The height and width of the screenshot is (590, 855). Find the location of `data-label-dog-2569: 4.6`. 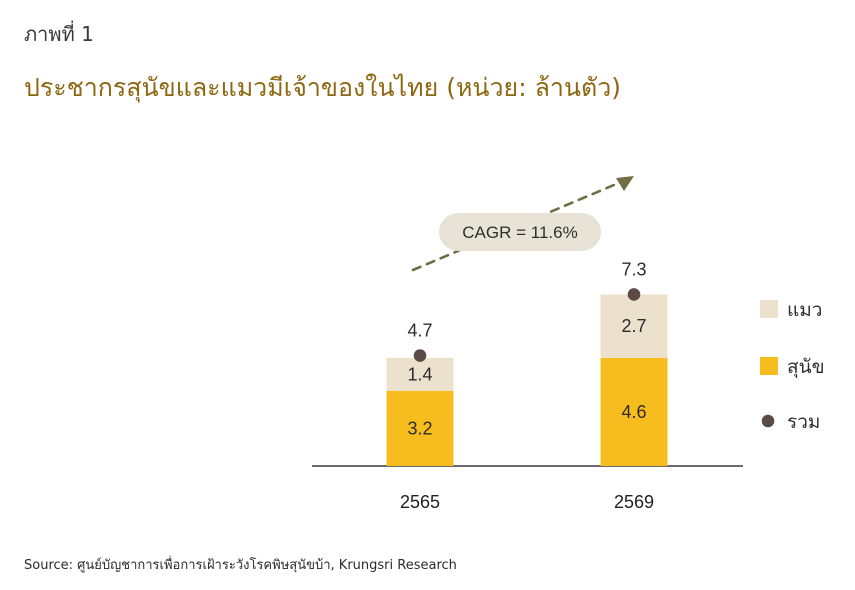

data-label-dog-2569: 4.6 is located at coordinates (633, 412).